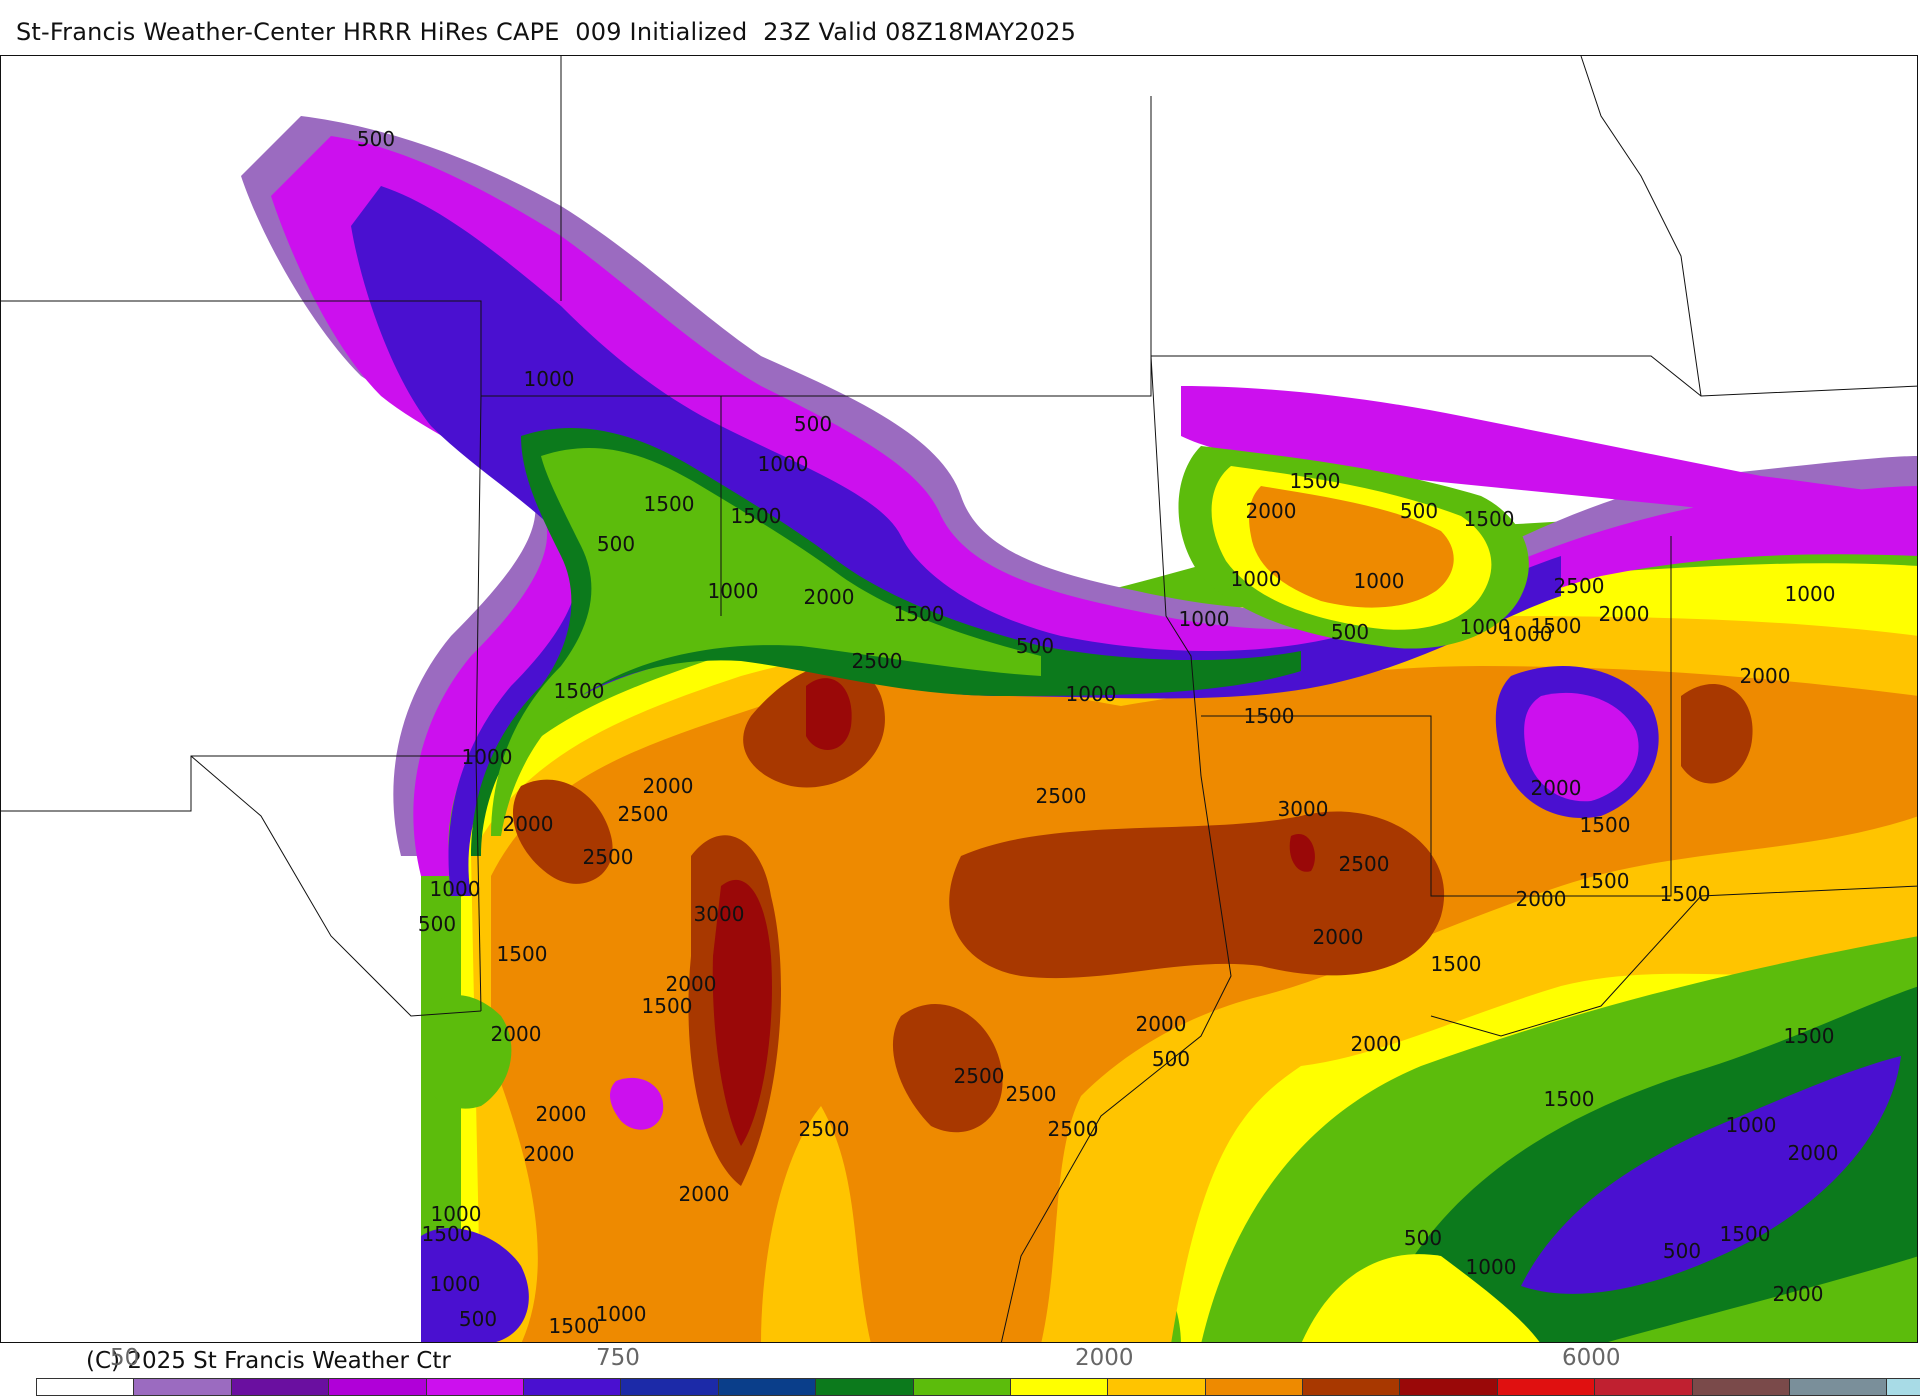  What do you see at coordinates (1104, 1358) in the screenshot?
I see `colorbar-tick-2000: 2000` at bounding box center [1104, 1358].